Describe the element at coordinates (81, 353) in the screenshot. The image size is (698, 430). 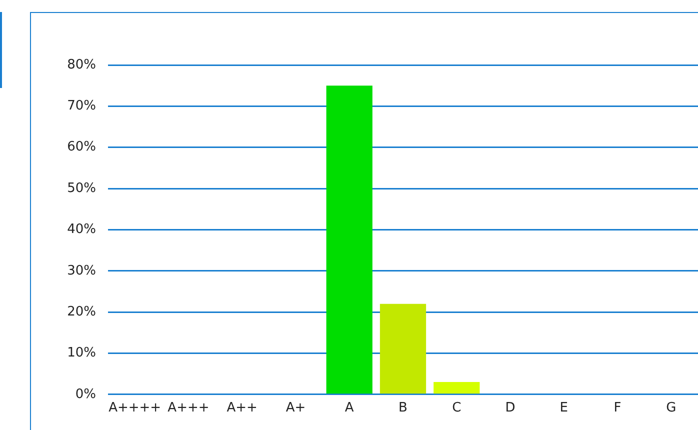
I see `y-tick-label: 10%` at that location.